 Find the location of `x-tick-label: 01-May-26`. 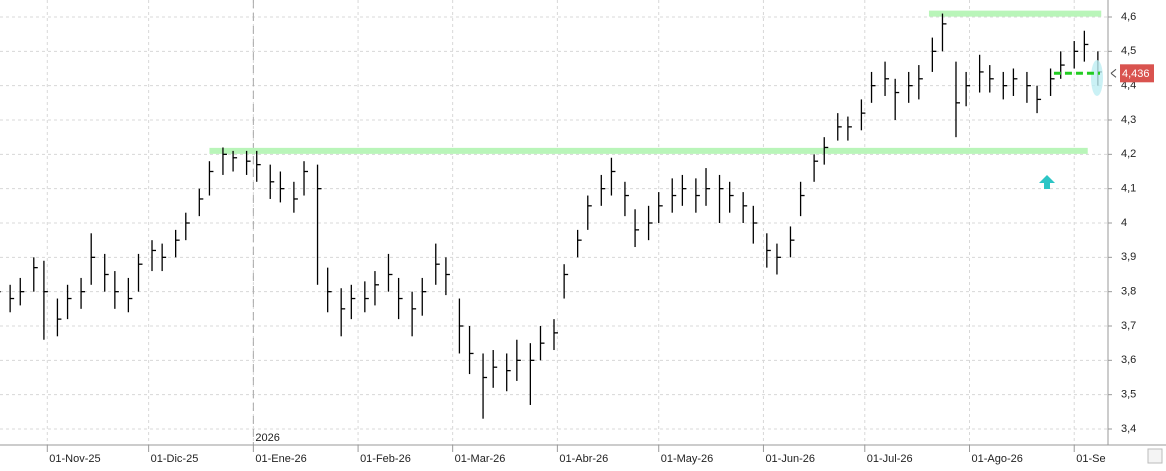

x-tick-label: 01-May-26 is located at coordinates (687, 459).